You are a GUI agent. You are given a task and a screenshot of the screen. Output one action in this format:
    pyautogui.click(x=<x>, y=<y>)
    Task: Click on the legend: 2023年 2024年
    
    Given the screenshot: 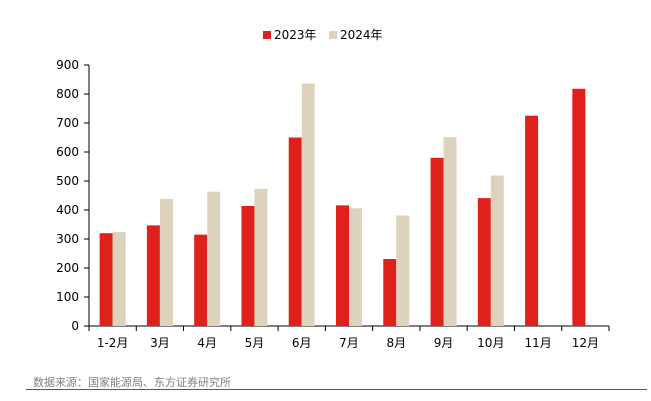 What is the action you would take?
    pyautogui.click(x=323, y=35)
    